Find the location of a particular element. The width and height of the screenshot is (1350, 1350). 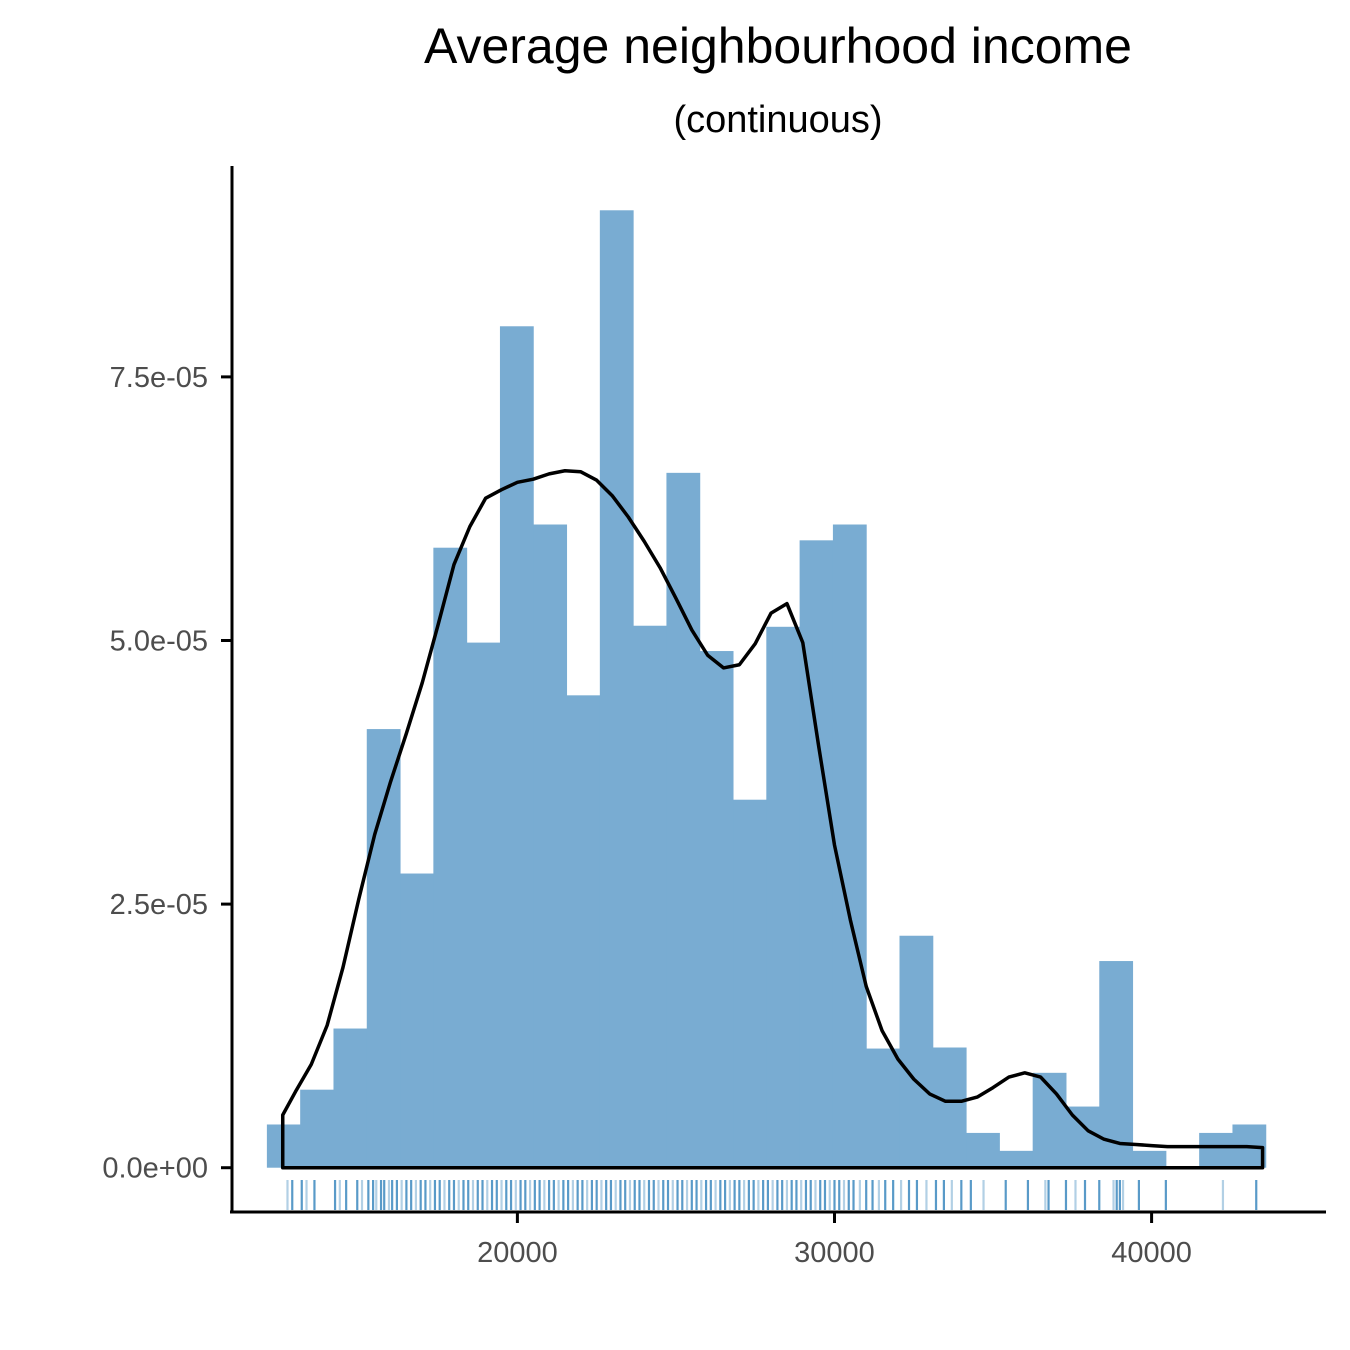

x-tick-label: 30000 is located at coordinates (834, 1253).